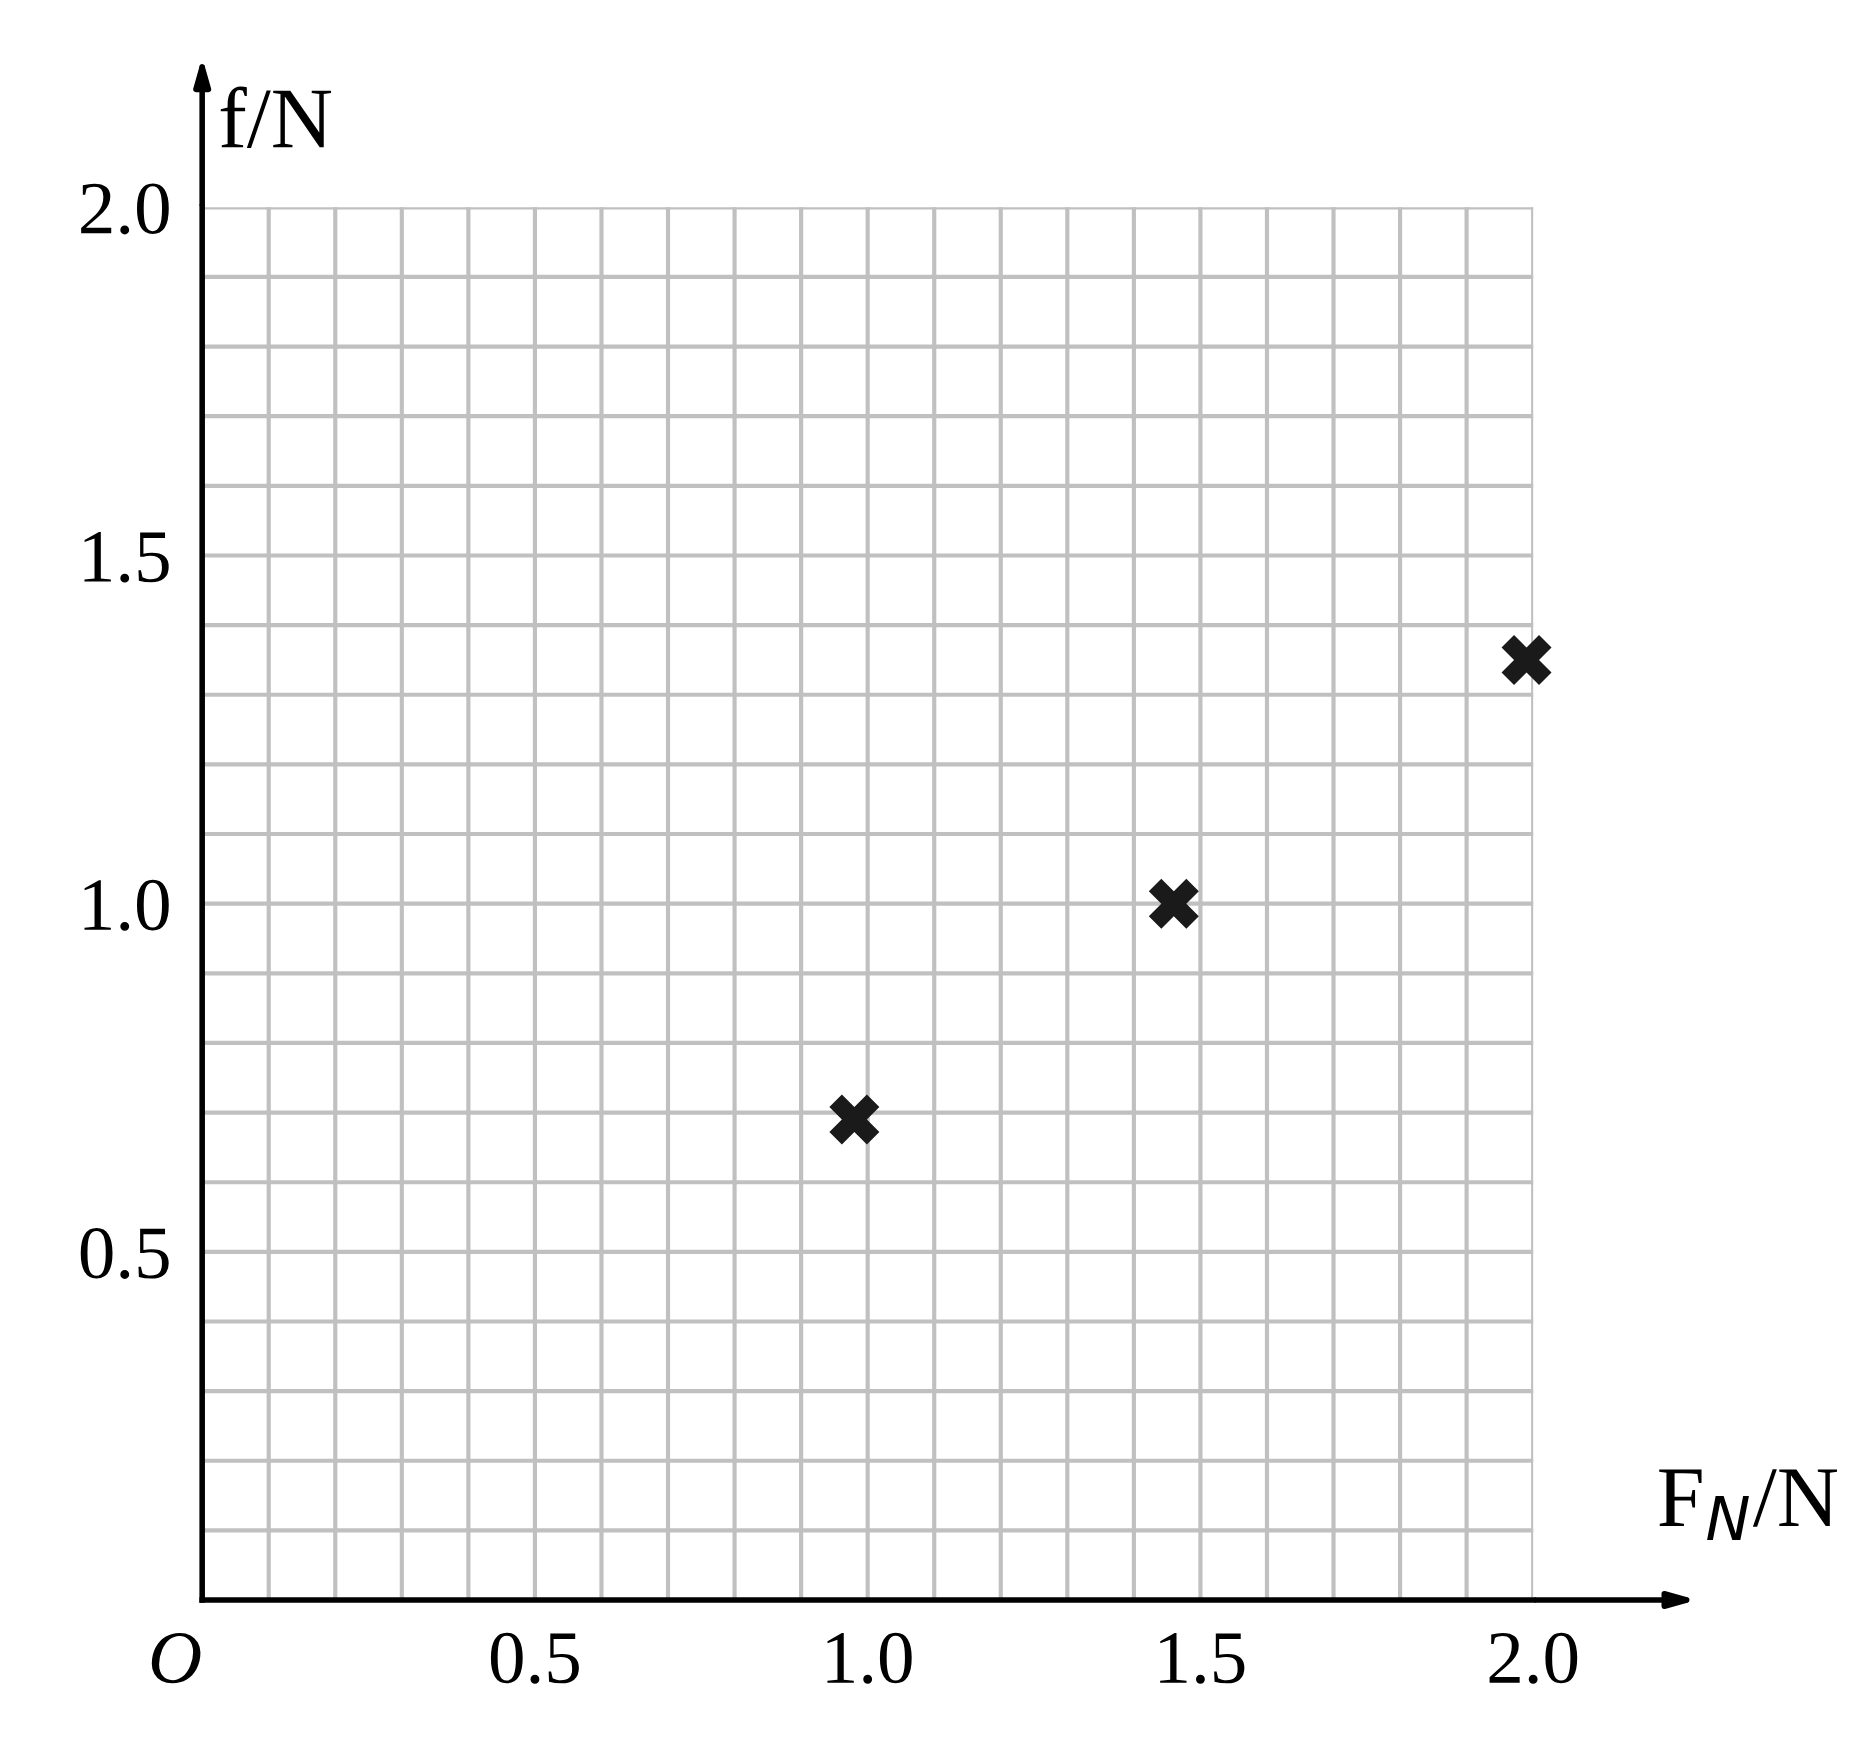  I want to click on x-tick-label: O, so click(176, 1658).